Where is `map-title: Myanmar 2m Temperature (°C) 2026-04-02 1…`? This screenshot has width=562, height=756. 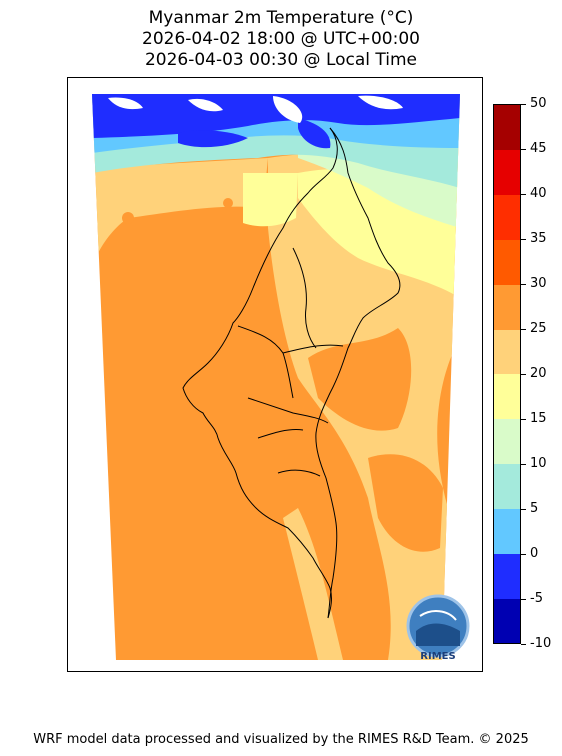 map-title: Myanmar 2m Temperature (°C) 2026-04-02 1… is located at coordinates (281, 39).